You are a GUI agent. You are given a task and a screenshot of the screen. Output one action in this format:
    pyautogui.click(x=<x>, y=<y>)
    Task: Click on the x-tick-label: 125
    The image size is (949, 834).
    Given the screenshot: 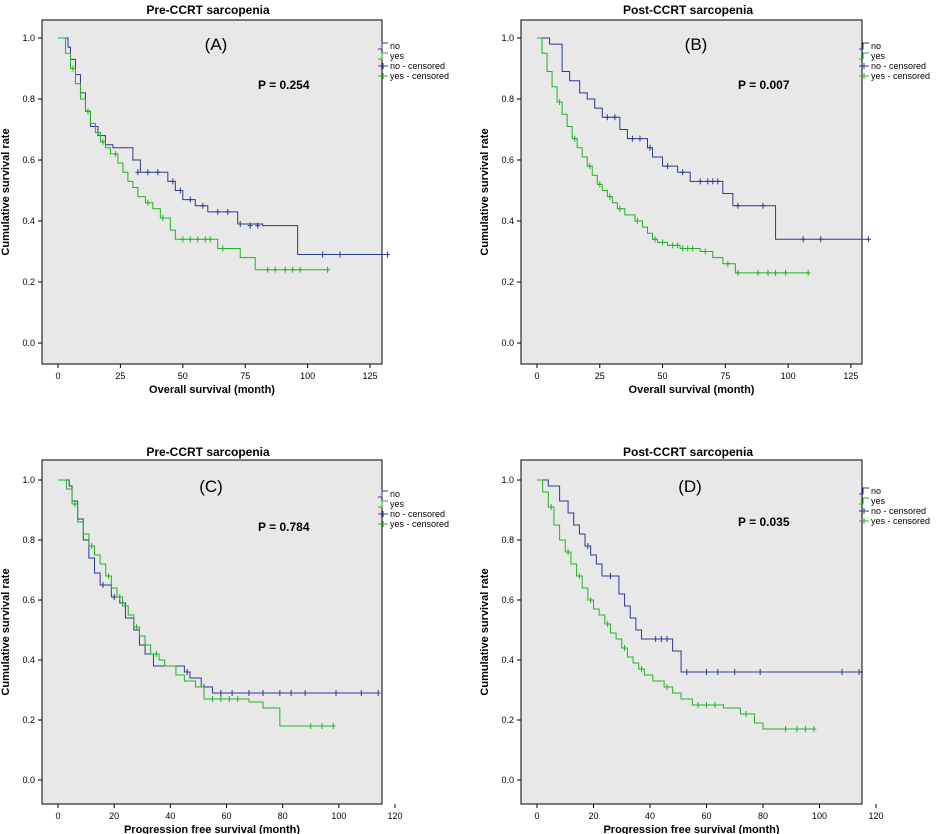 What is the action you would take?
    pyautogui.click(x=370, y=376)
    